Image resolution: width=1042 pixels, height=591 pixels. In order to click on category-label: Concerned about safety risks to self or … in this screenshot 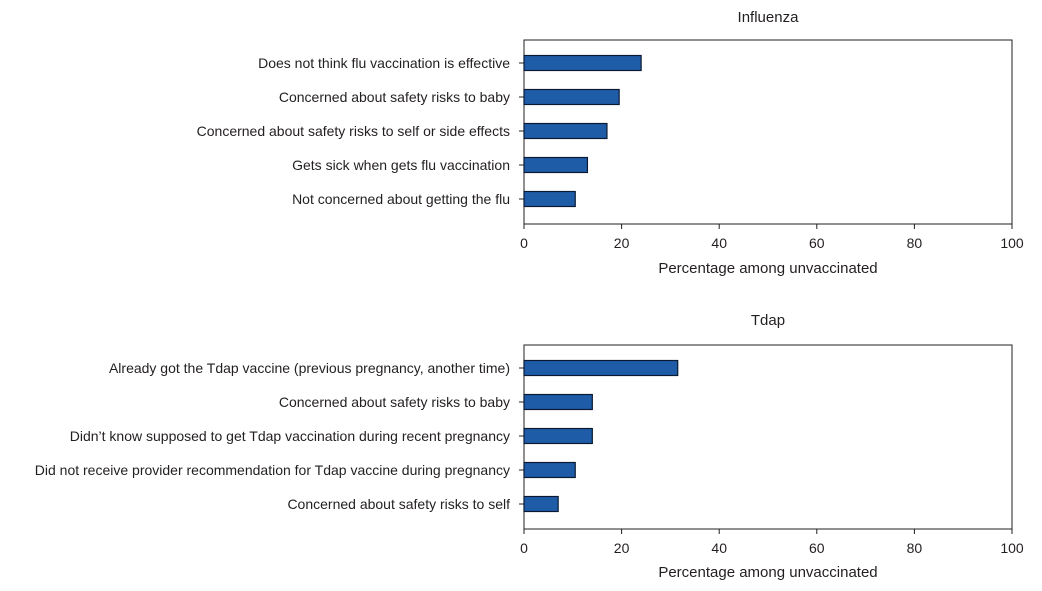, I will do `click(353, 131)`.